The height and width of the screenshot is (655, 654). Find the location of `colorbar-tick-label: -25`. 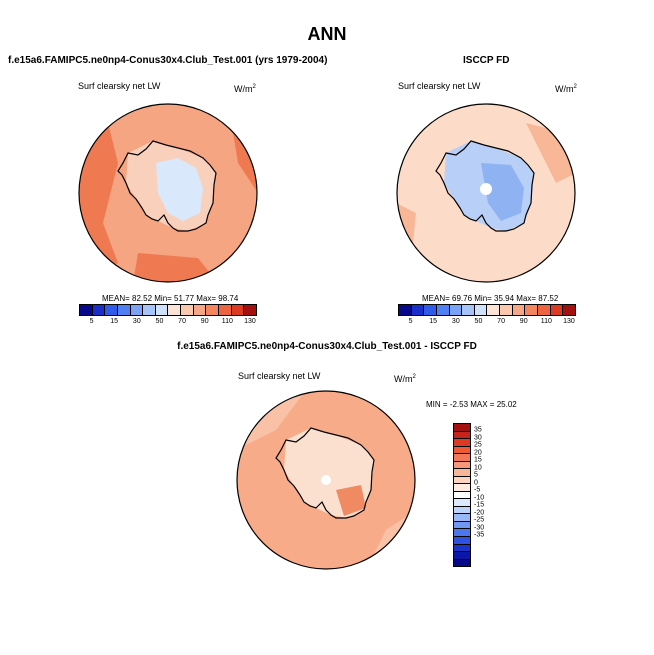

colorbar-tick-label: -25 is located at coordinates (479, 520).